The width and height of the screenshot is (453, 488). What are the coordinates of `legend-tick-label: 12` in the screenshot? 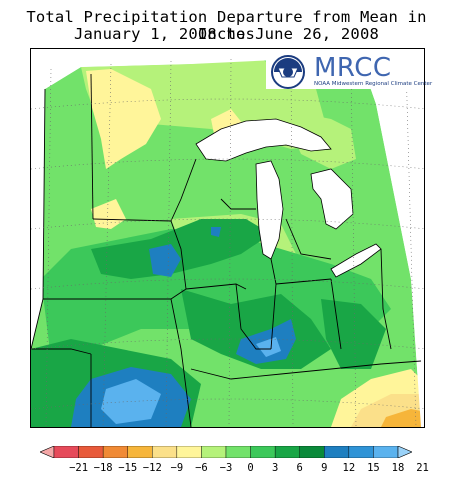 It's located at (349, 468).